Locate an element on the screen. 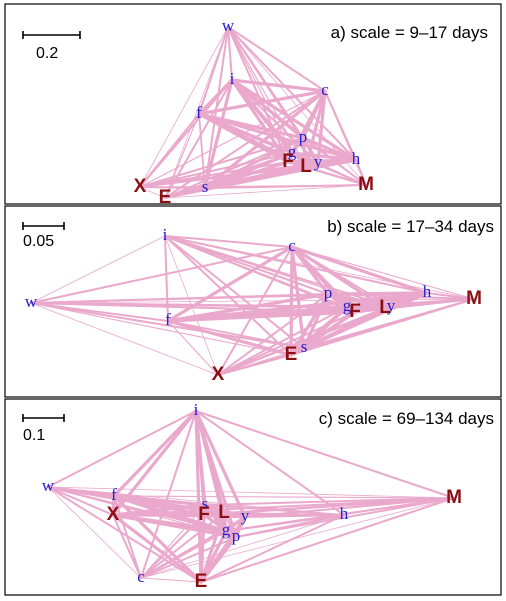 The width and height of the screenshot is (506, 601). edge-L-X is located at coordinates (223, 177).